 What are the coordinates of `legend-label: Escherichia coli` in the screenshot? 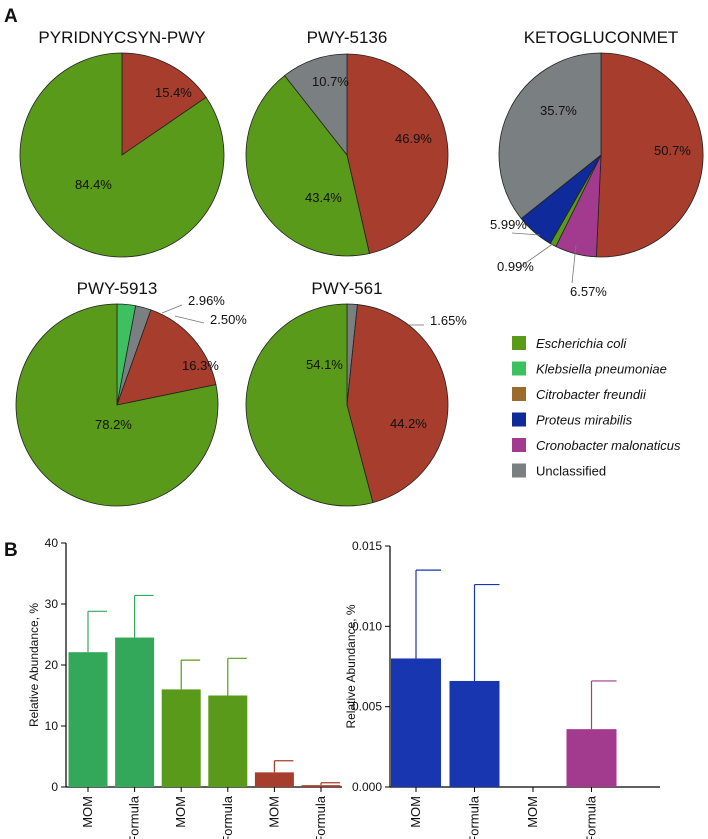 It's located at (581, 343).